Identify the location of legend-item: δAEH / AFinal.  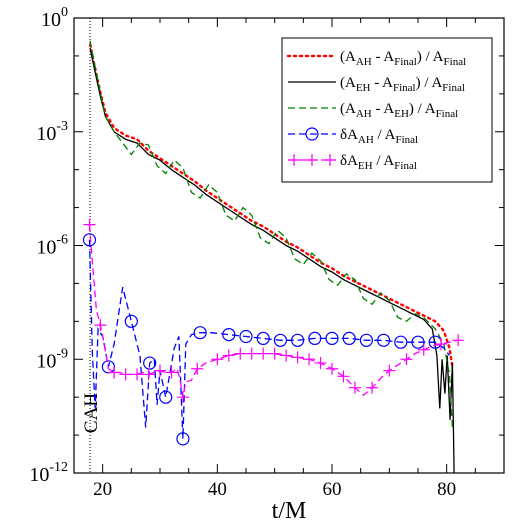
(352, 162).